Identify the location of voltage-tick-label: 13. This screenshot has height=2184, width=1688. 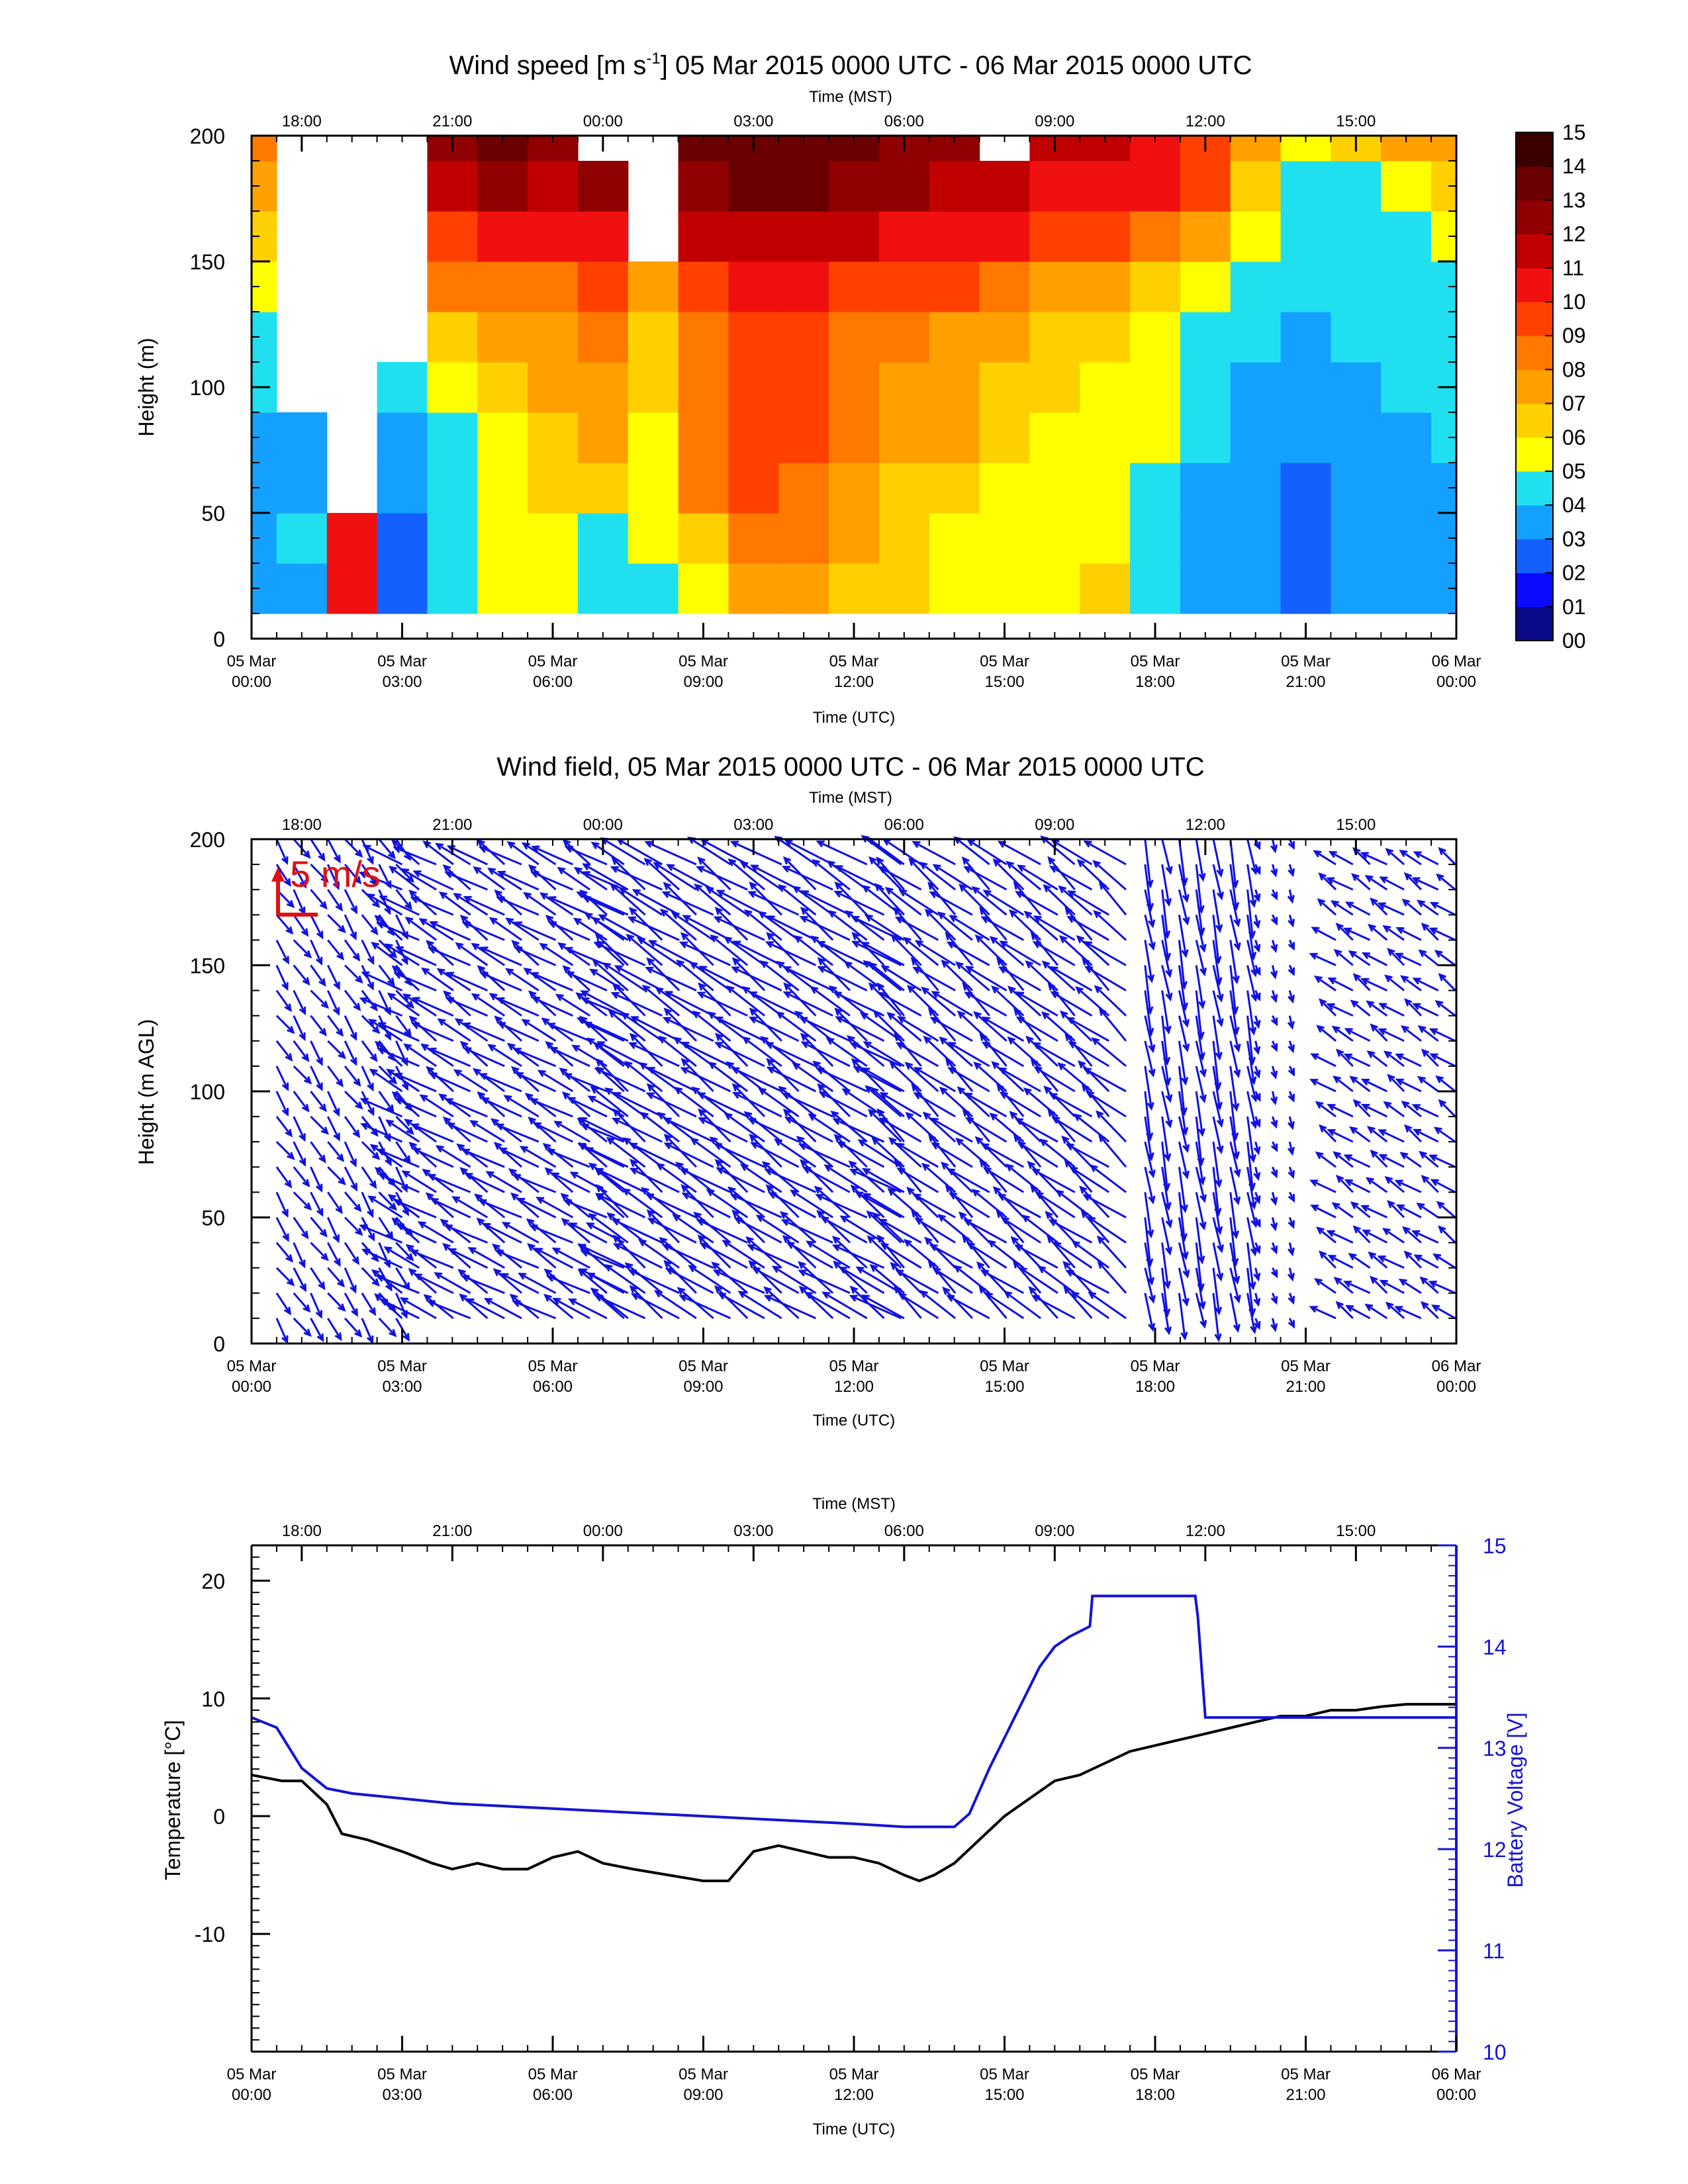
(1495, 1749).